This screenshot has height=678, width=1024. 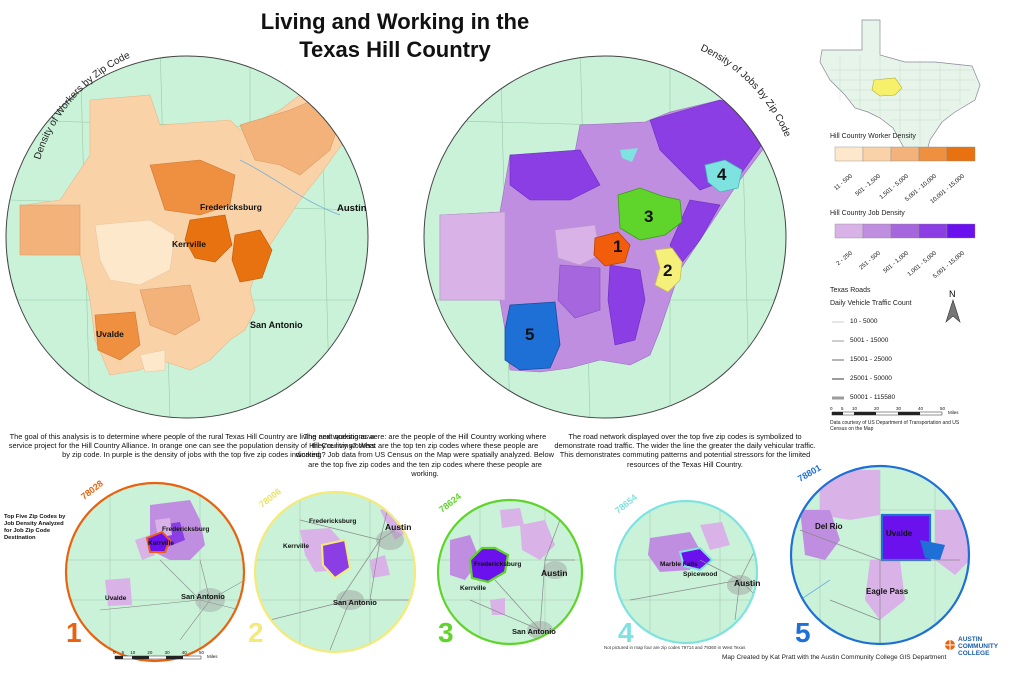 I want to click on map4-city-spicewood: Spicewood, so click(x=700, y=574).